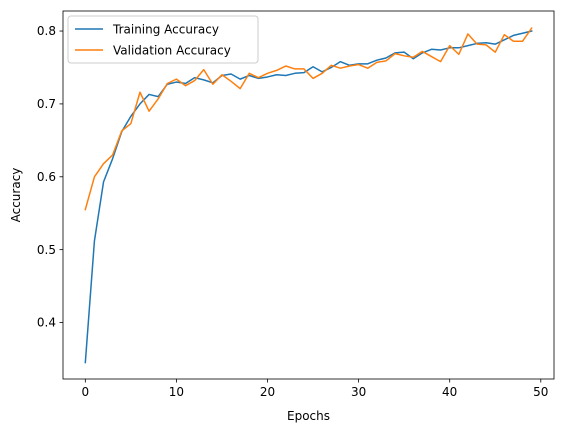  What do you see at coordinates (267, 392) in the screenshot?
I see `x-tick-label: 20` at bounding box center [267, 392].